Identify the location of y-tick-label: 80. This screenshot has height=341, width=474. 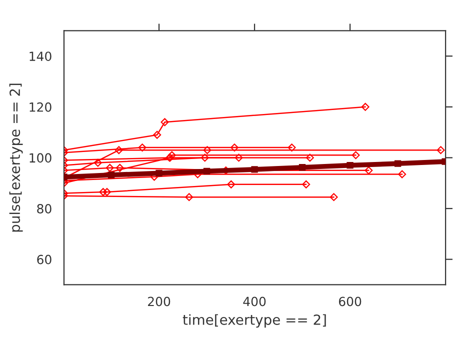
(44, 209).